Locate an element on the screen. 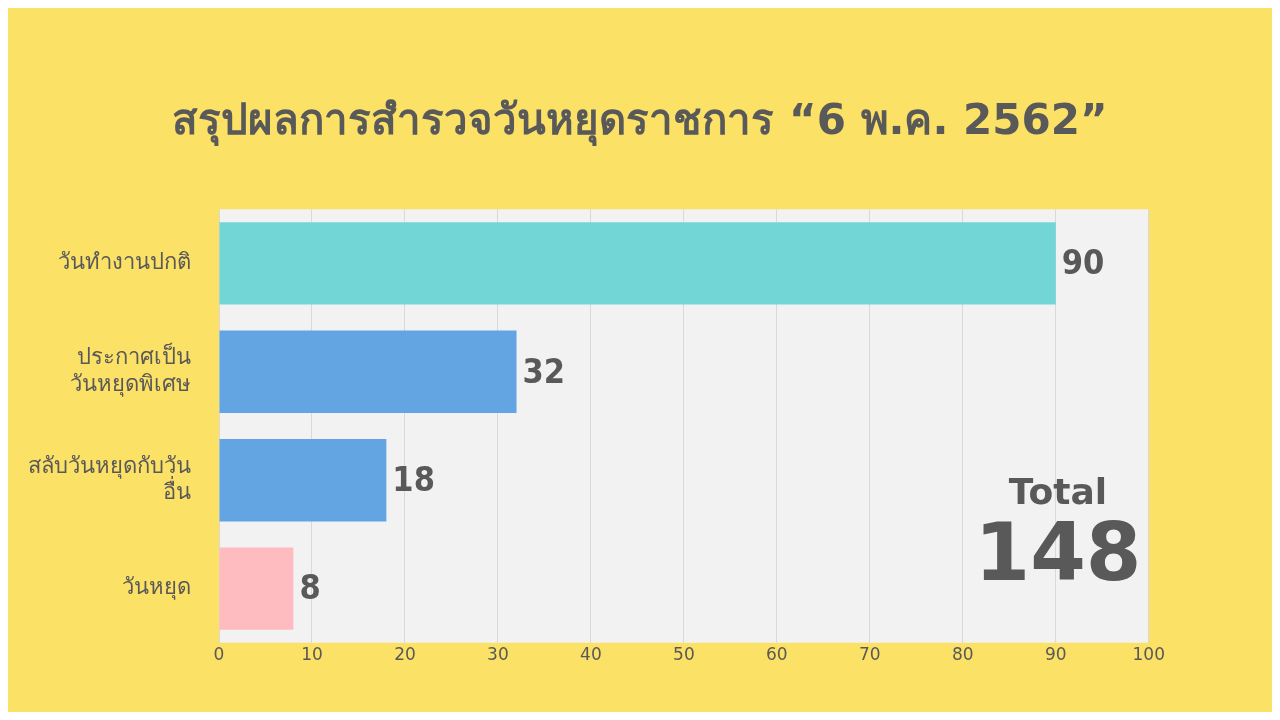 The height and width of the screenshot is (720, 1280). x-tick-label: 20 is located at coordinates (405, 654).